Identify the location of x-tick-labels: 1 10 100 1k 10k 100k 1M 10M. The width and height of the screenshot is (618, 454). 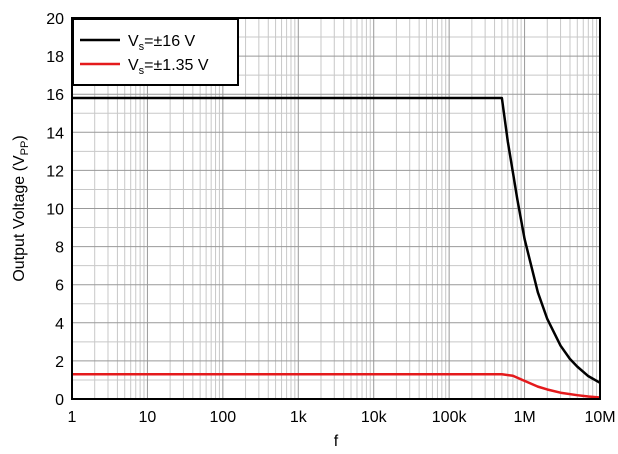
(342, 417).